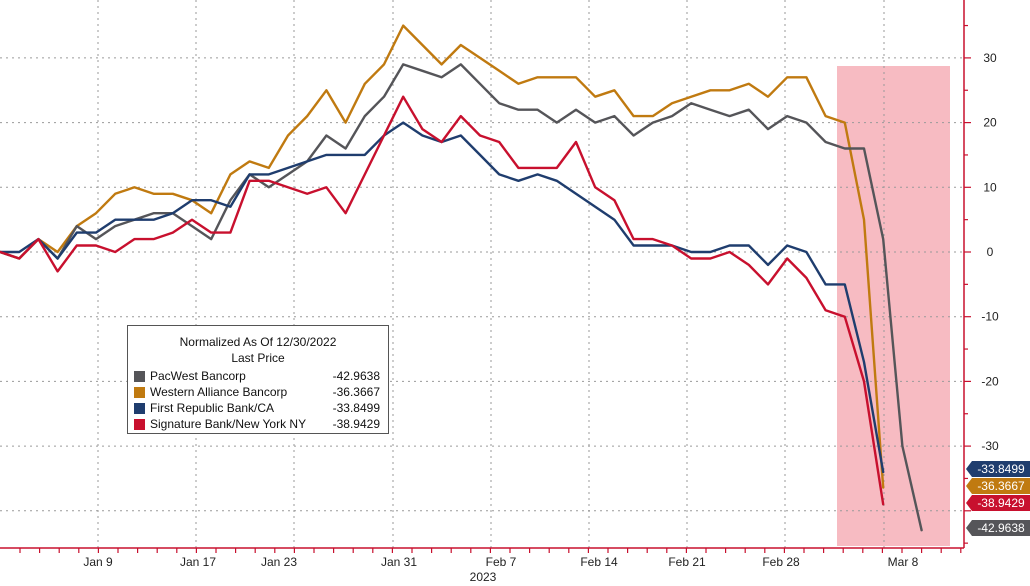 This screenshot has width=1030, height=586. I want to click on legend-entry: Western Alliance Bancorp -36.3667, so click(258, 392).